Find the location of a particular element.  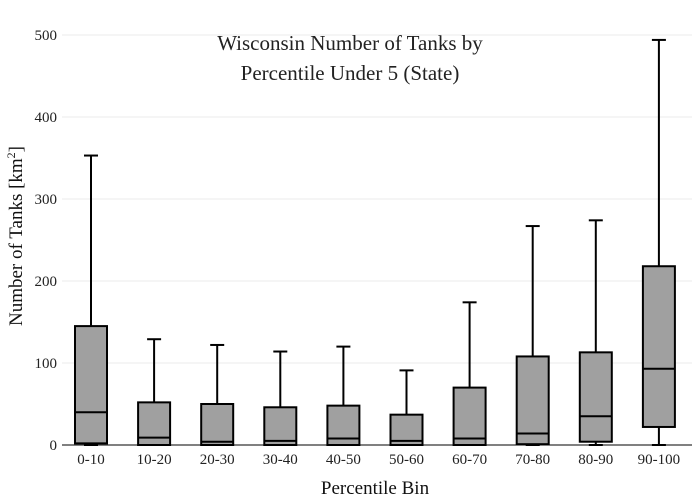

x-tick-label: 20-30 is located at coordinates (217, 460).